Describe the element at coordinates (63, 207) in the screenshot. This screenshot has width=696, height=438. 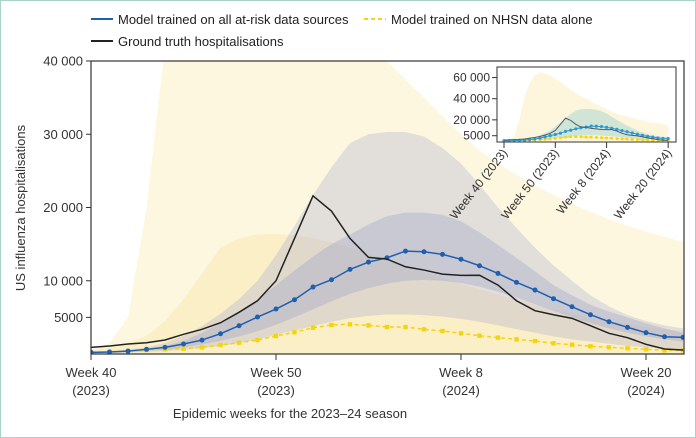
I see `y-tick-label: 20 000` at that location.